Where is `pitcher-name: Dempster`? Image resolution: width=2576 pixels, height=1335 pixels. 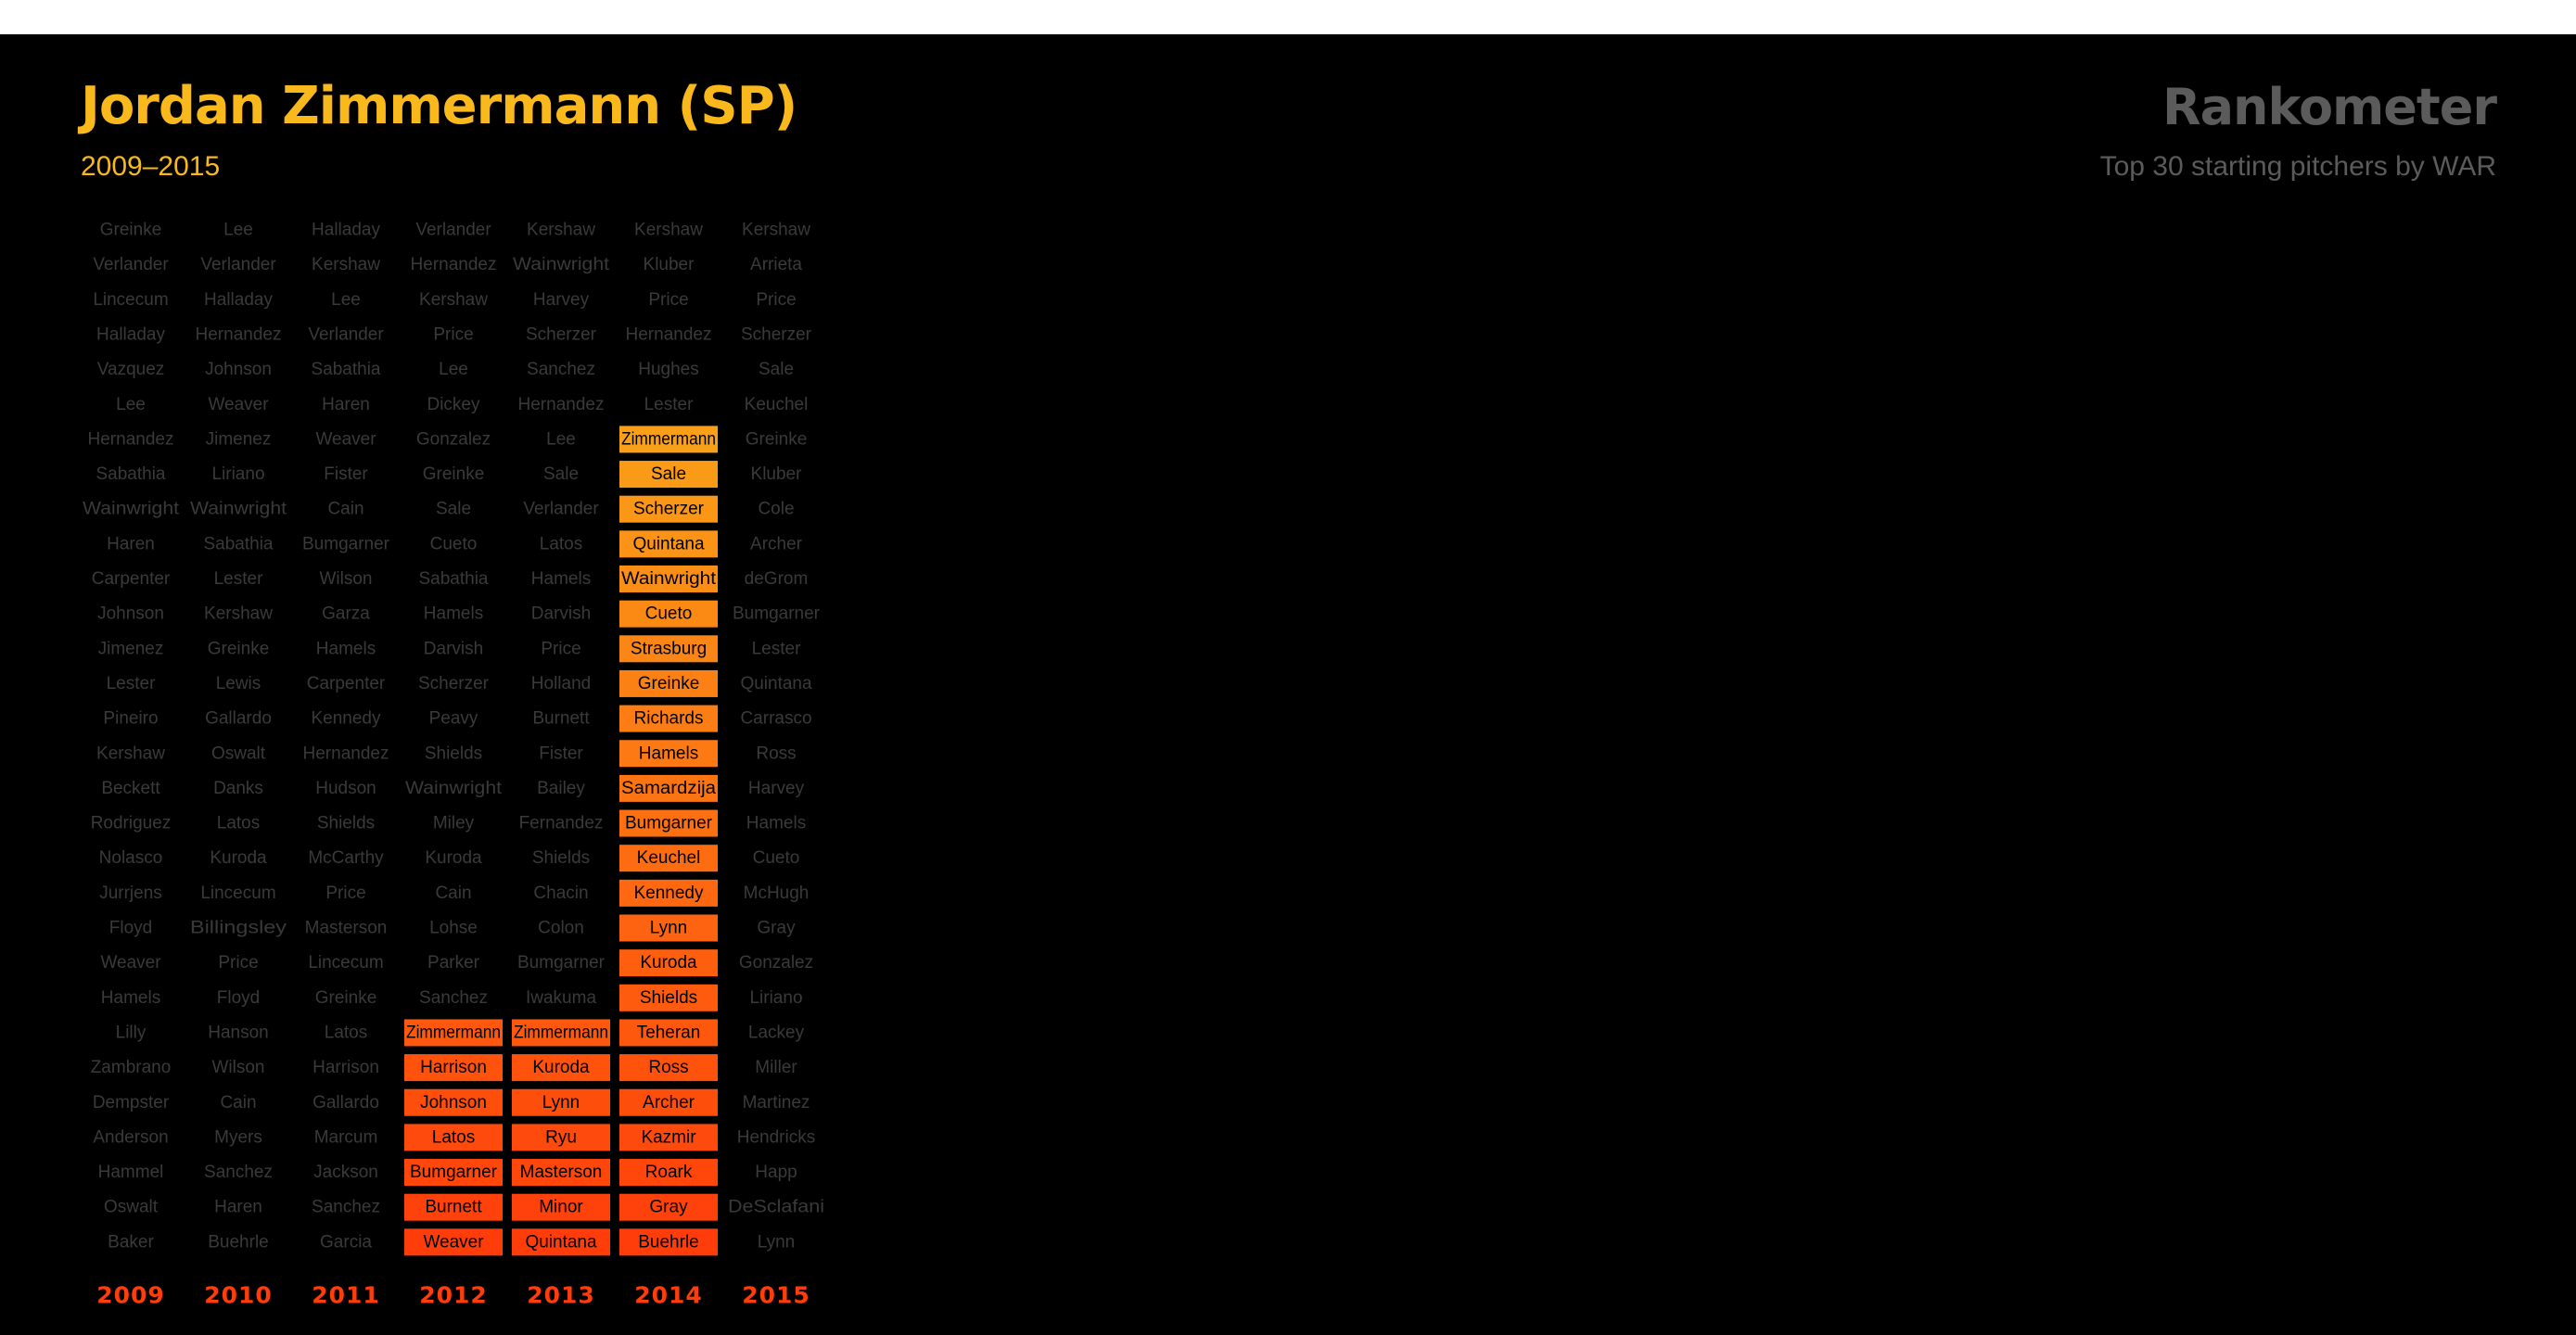
pitcher-name: Dempster is located at coordinates (131, 1102).